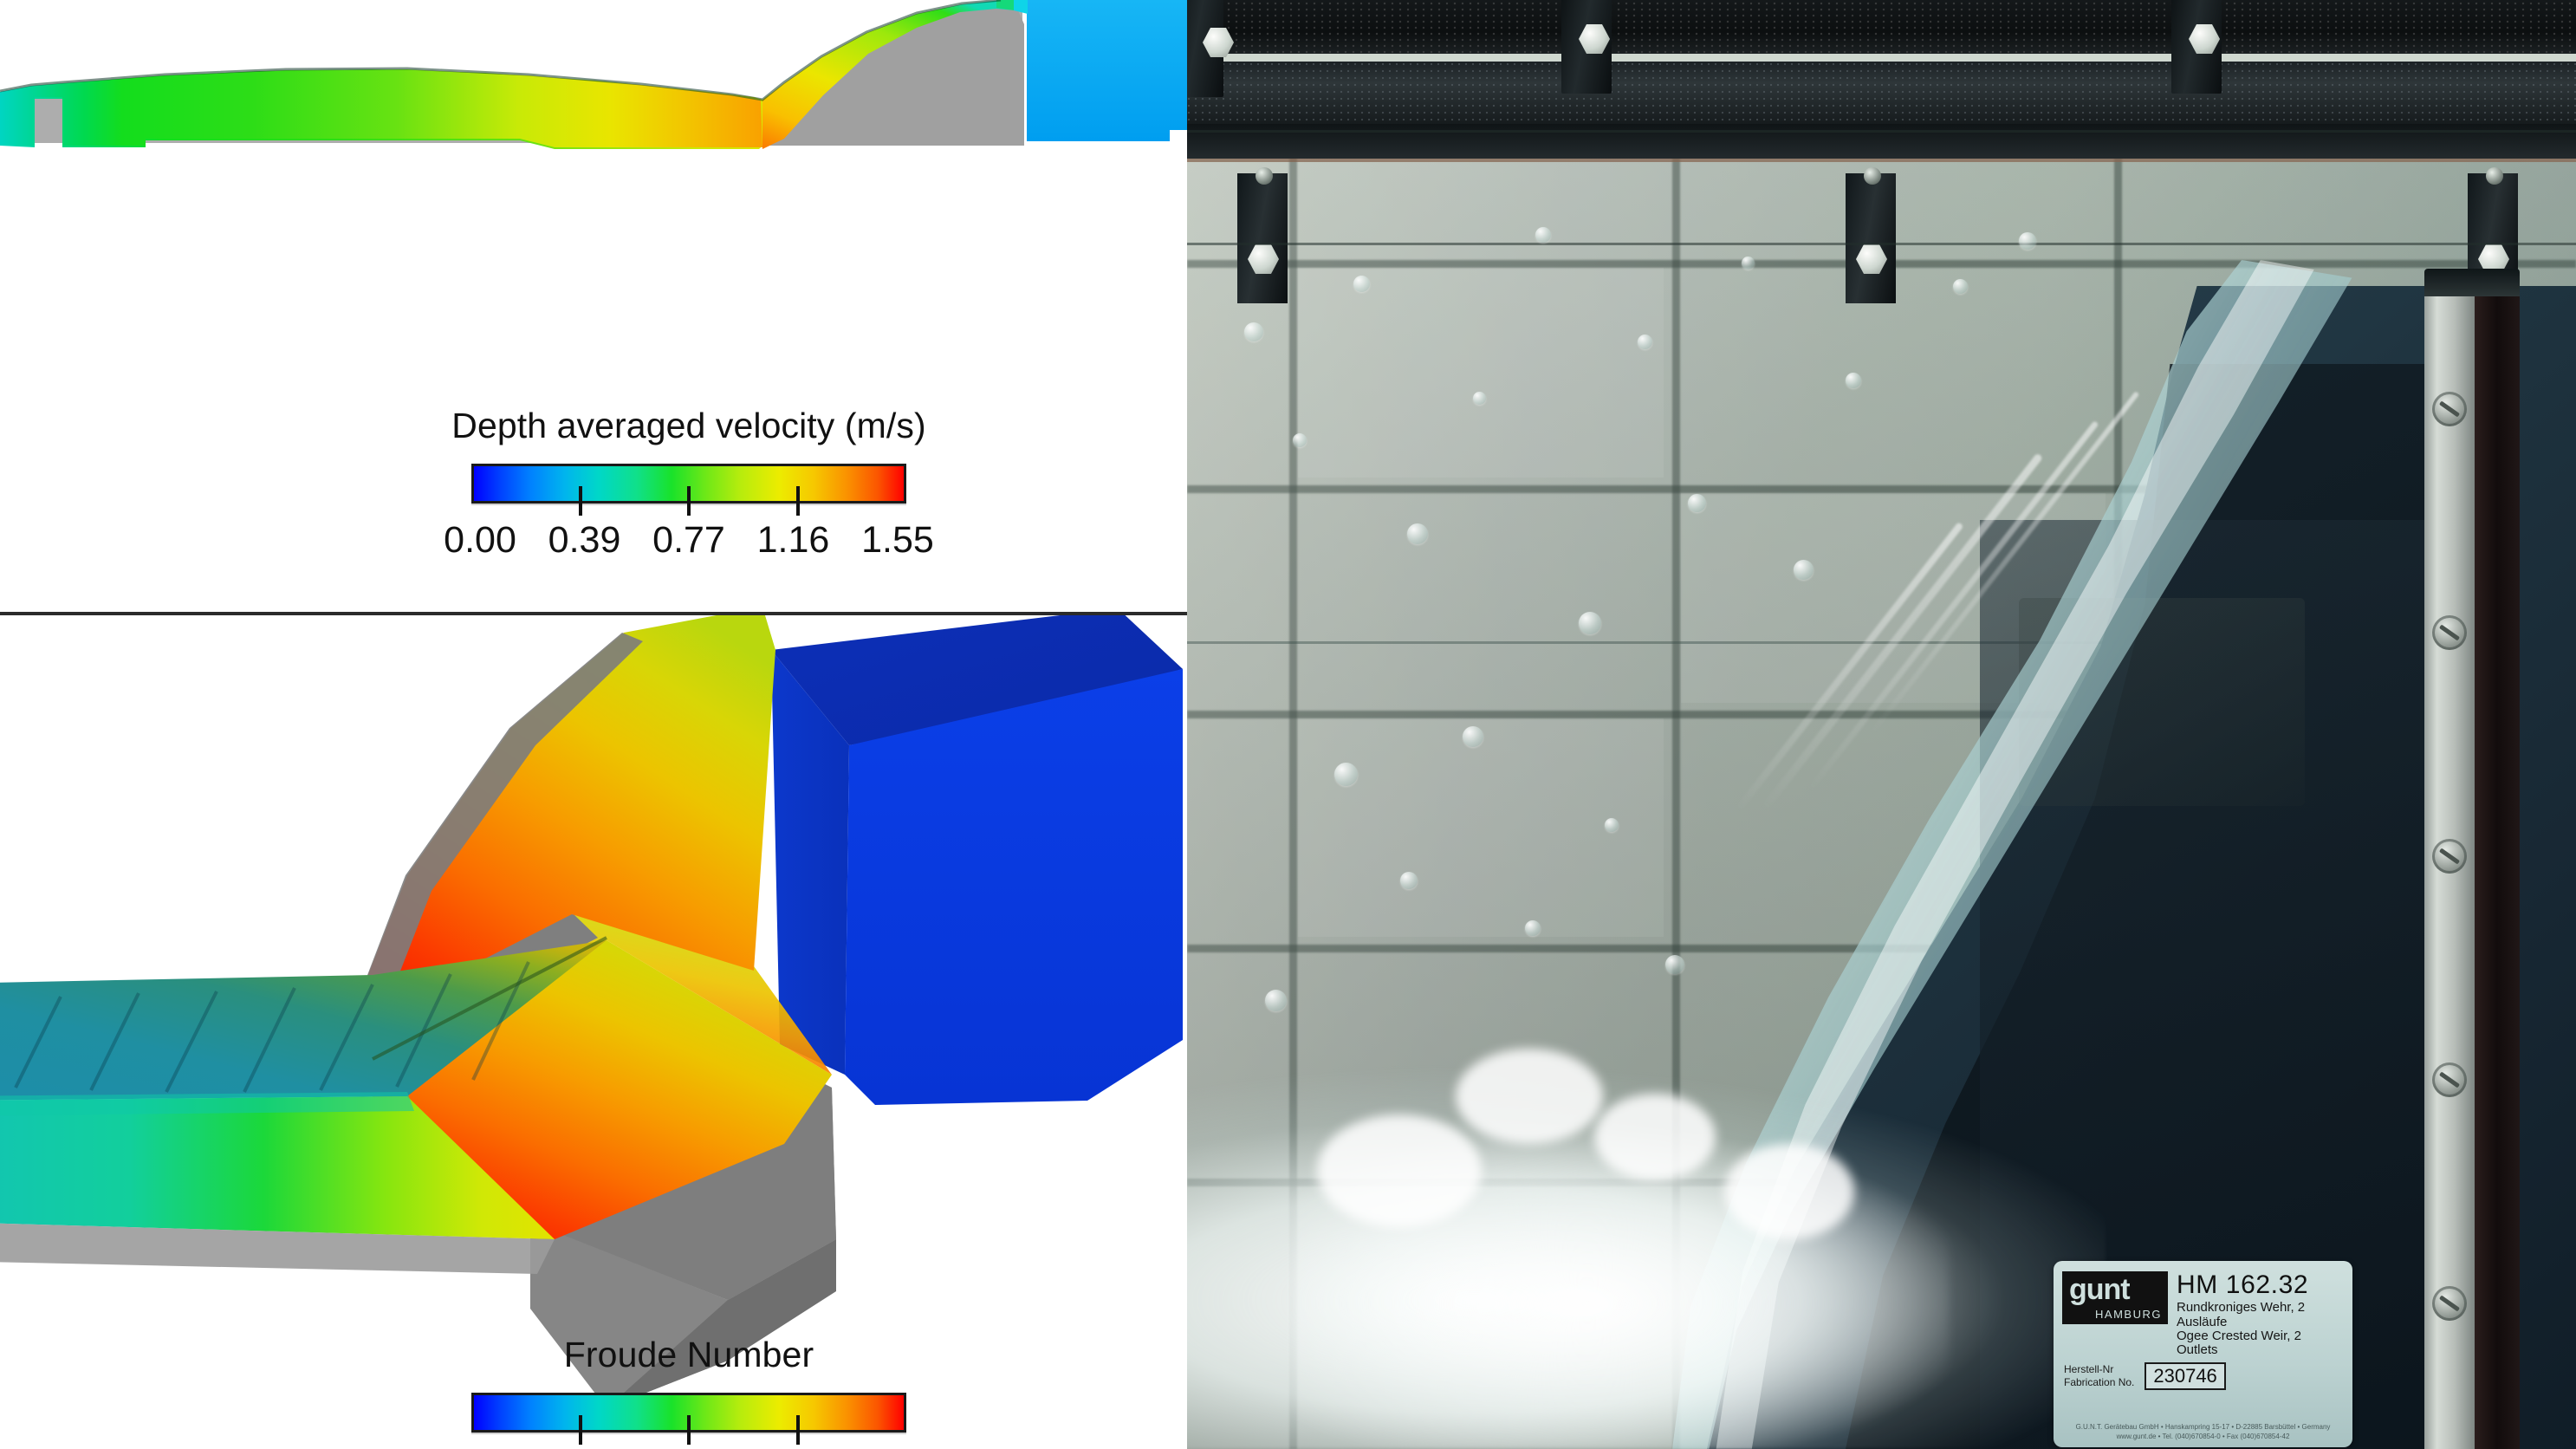 The height and width of the screenshot is (1449, 2576). What do you see at coordinates (2203, 1374) in the screenshot?
I see `nameplate-fabrication-row: Herstell-Nr Fabrication No. 230746` at bounding box center [2203, 1374].